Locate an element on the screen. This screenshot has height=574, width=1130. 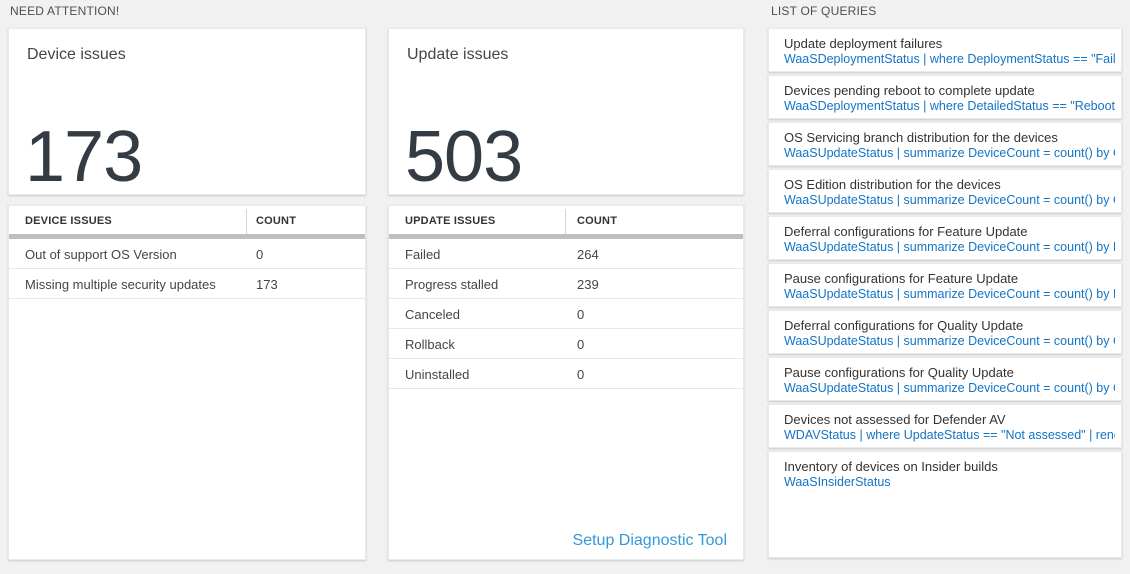
table-row: Progress stalled 239 is located at coordinates (566, 284).